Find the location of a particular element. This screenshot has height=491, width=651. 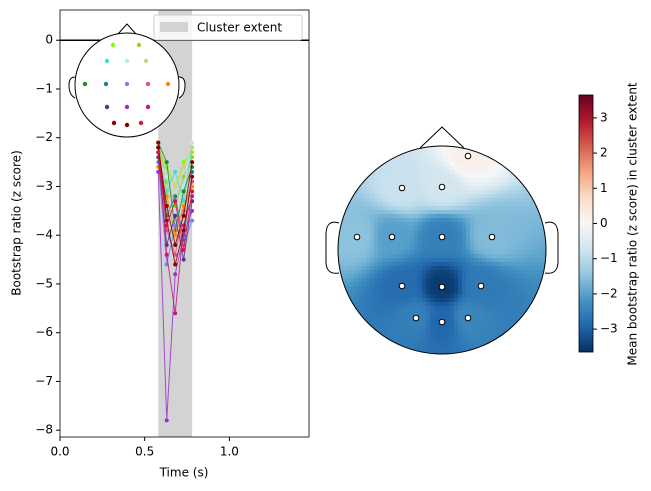

sensor-dot is located at coordinates (127, 61).